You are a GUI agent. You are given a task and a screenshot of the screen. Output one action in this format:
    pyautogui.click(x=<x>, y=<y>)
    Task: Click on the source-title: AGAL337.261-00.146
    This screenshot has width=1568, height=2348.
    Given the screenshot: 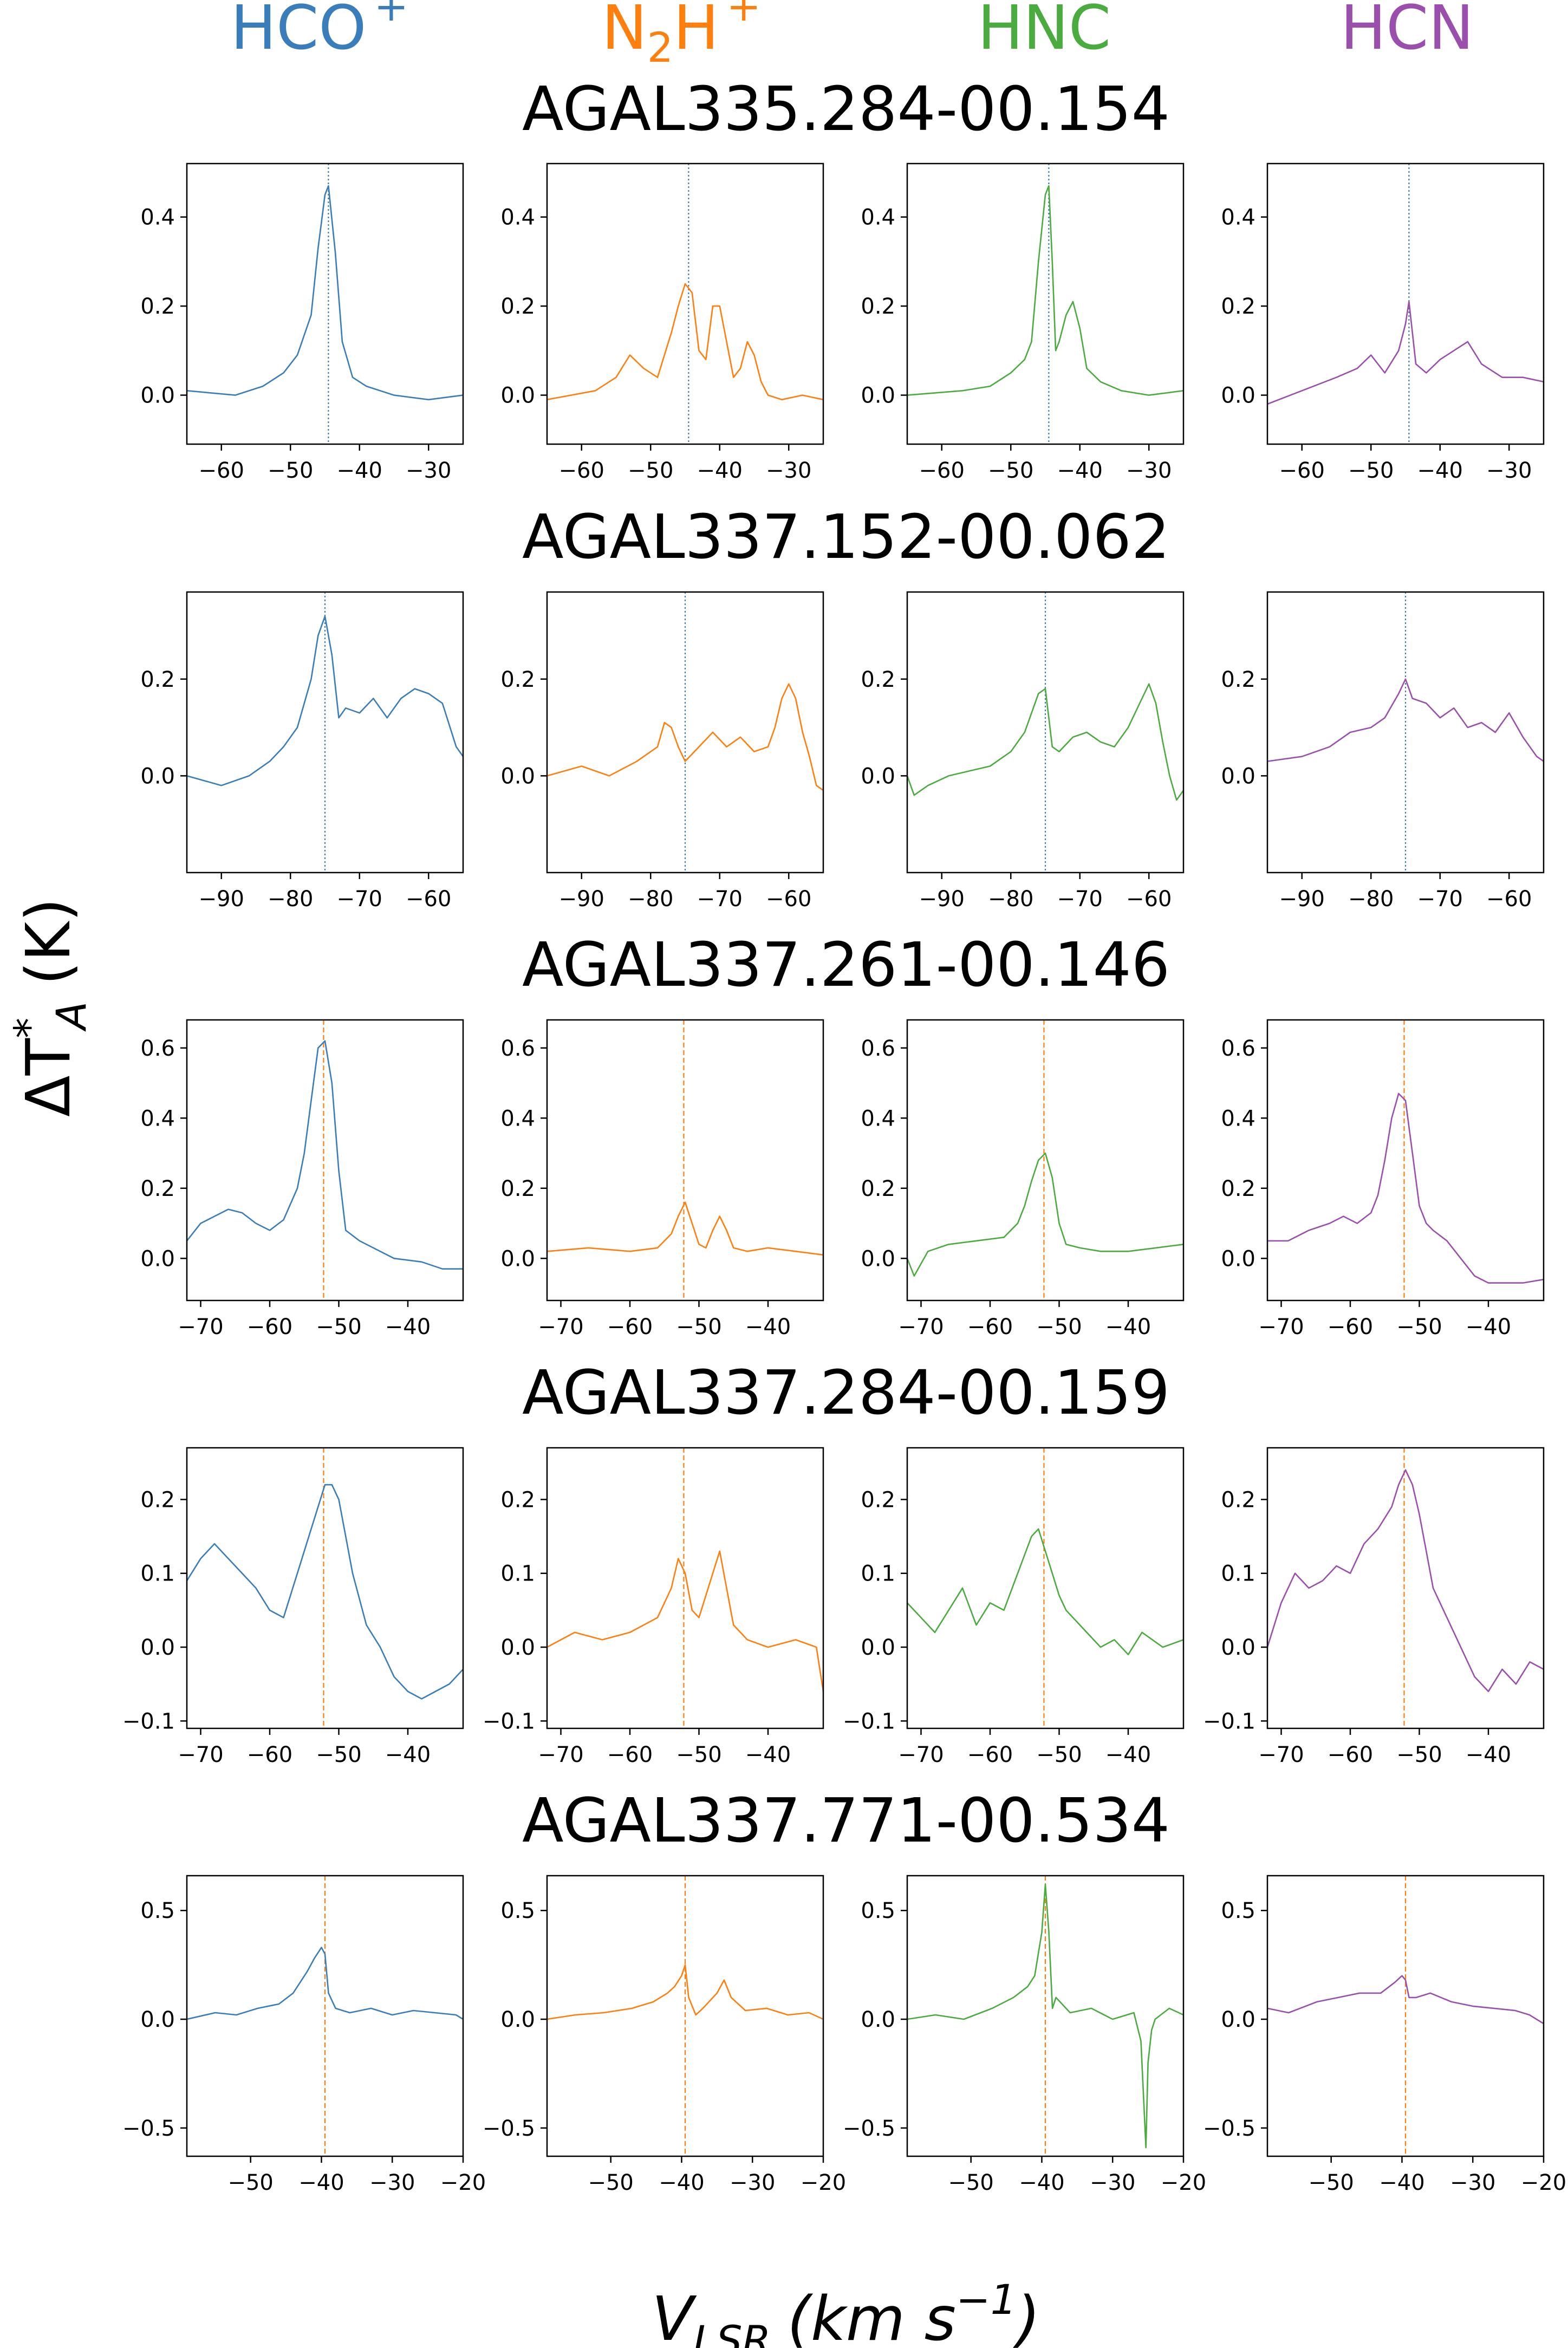 What is the action you would take?
    pyautogui.click(x=846, y=965)
    